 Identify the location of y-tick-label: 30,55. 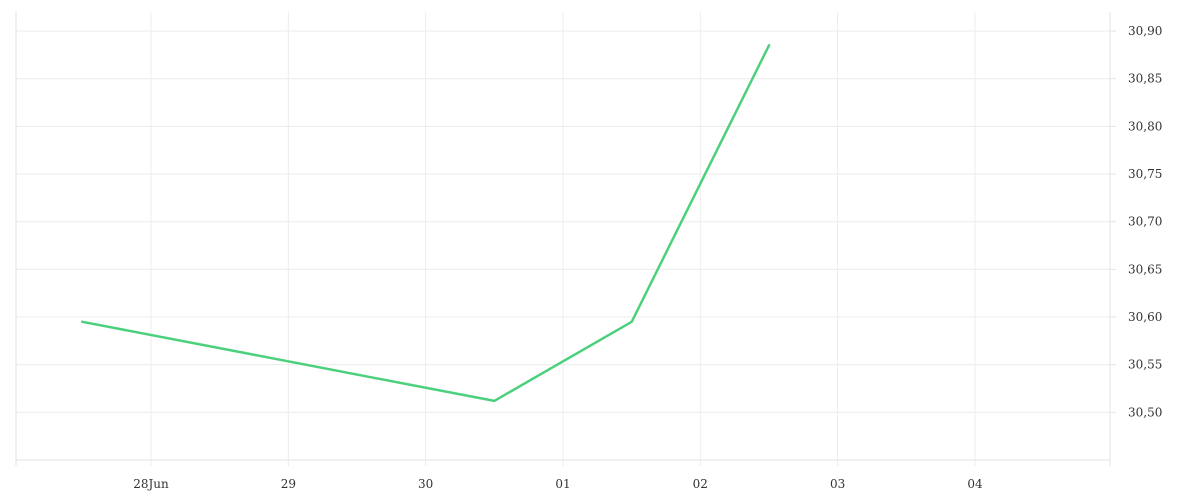
(1145, 365).